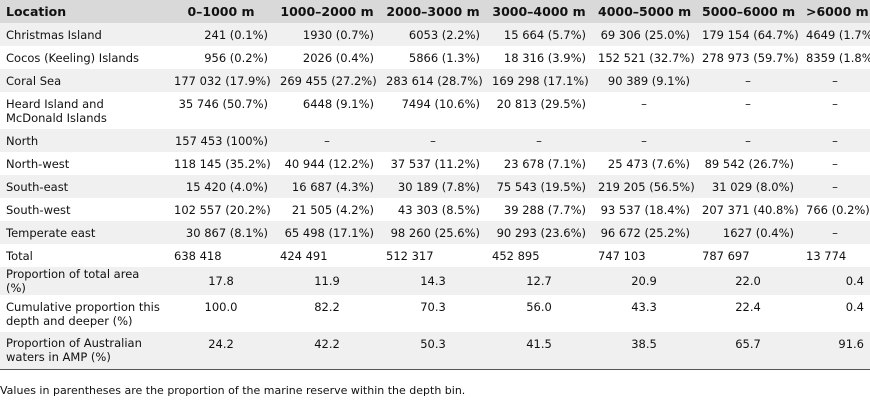 This screenshot has width=870, height=404. Describe the element at coordinates (329, 163) in the screenshot. I see `table-cell: 40 944 (12.2%)` at that location.